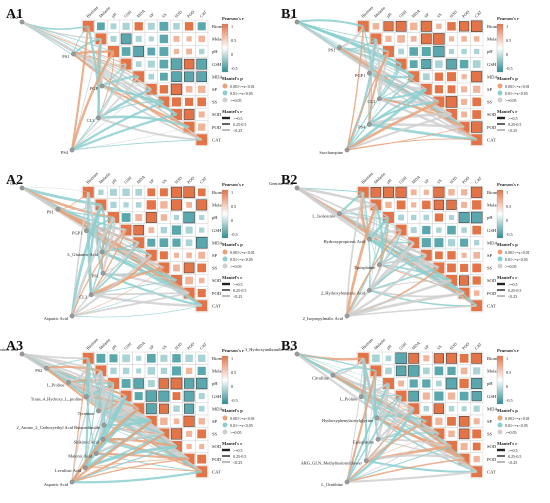  Describe the element at coordinates (177, 345) in the screenshot. I see `col-label: SOD` at that location.